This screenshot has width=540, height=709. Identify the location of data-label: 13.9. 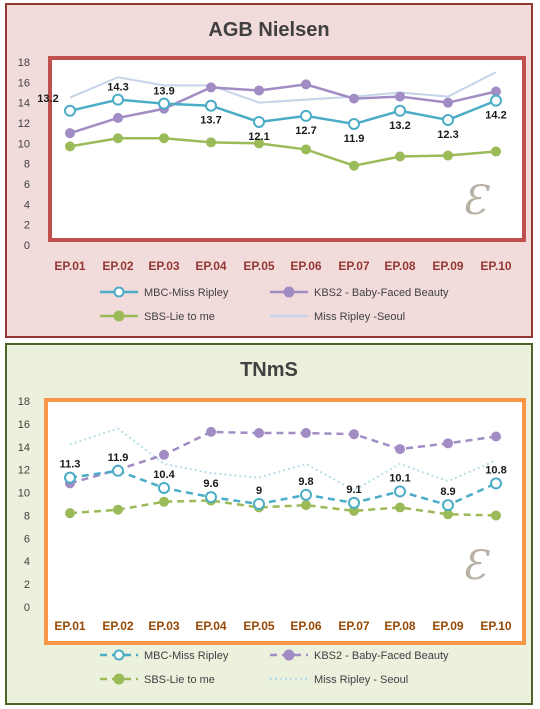
(163, 92).